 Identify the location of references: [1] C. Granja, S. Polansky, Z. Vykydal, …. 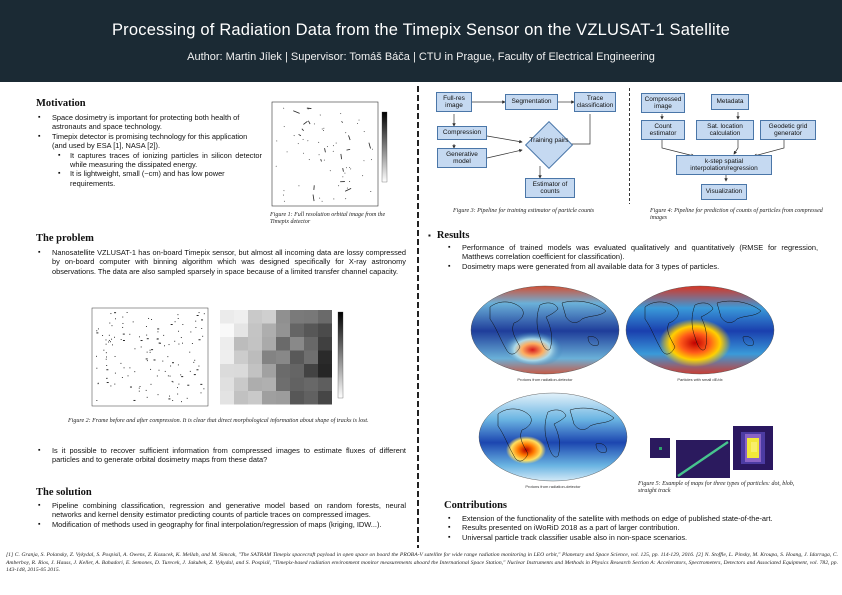
(422, 563).